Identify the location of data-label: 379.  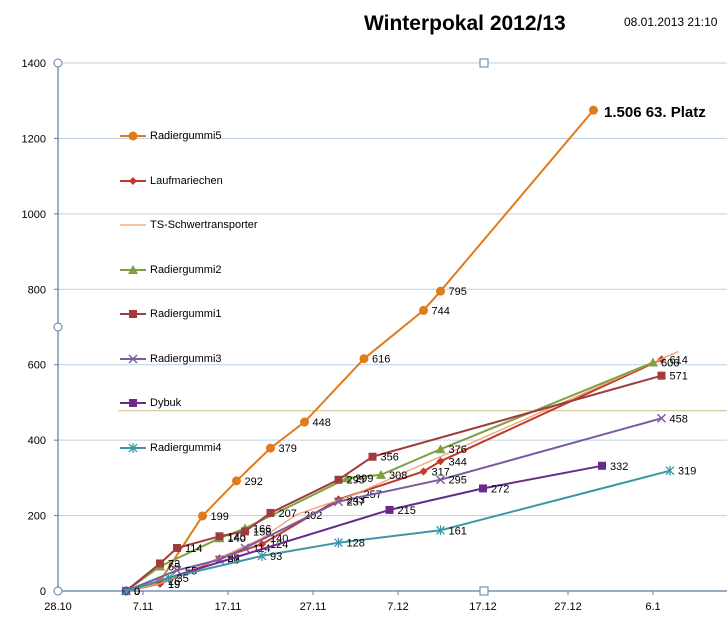
(288, 449).